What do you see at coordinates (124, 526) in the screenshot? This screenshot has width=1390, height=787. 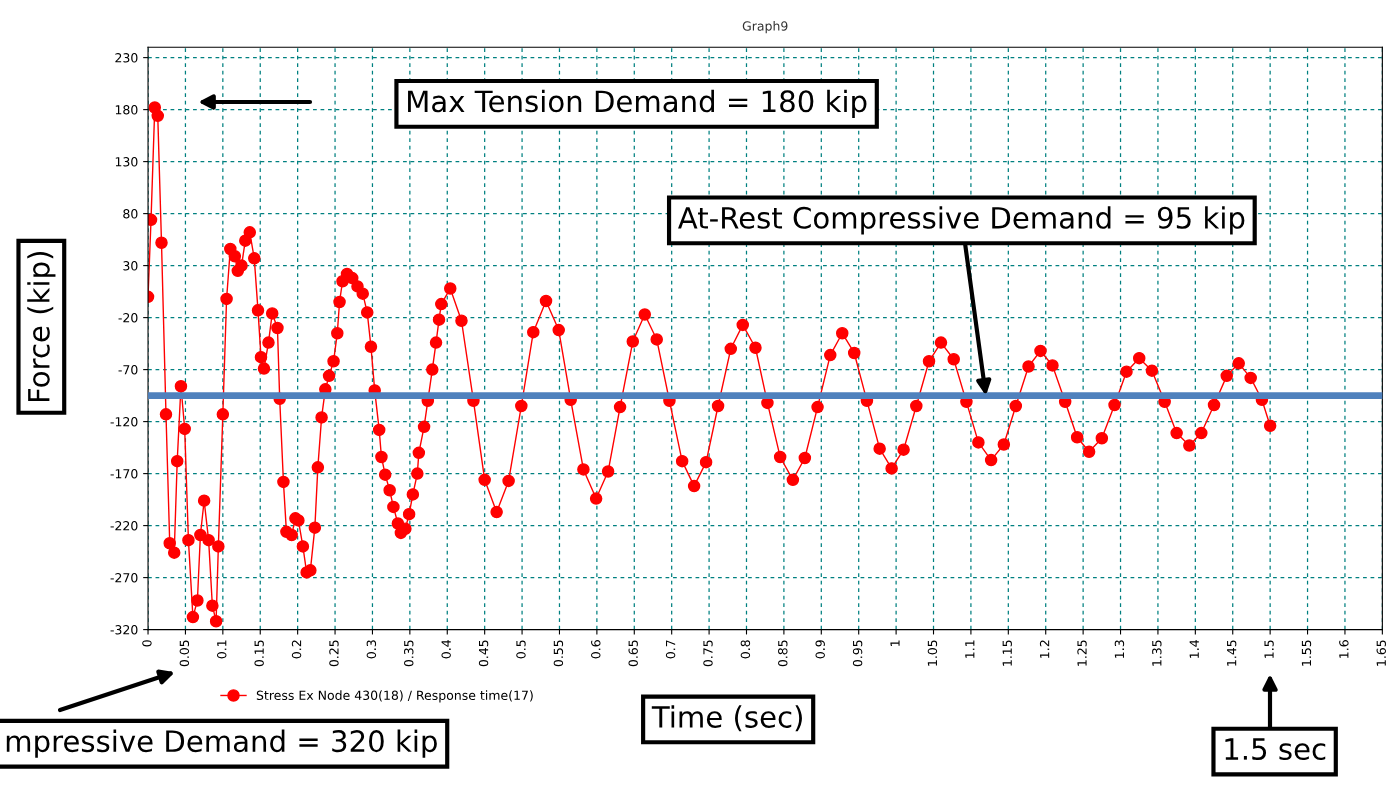 I see `y-tick-label: -220` at bounding box center [124, 526].